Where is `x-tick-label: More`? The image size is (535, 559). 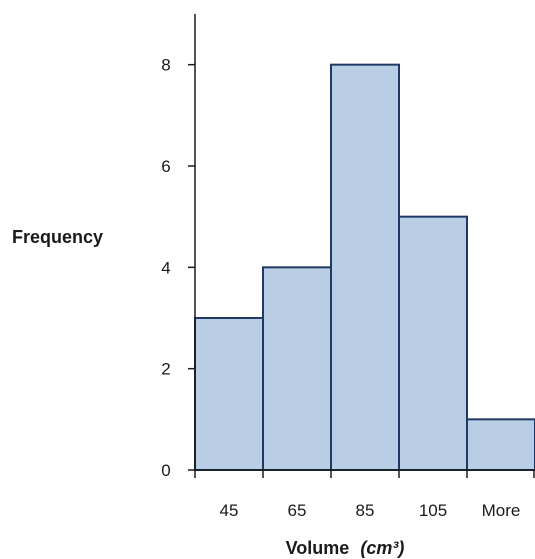
x-tick-label: More is located at coordinates (501, 510).